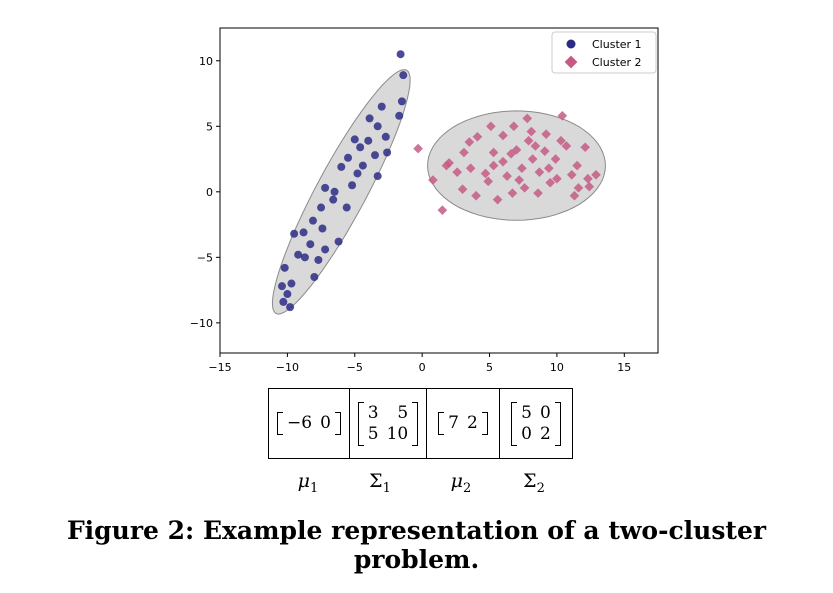 This screenshot has height=593, width=833. I want to click on x-axis-ticks: −15 −10 −5 0 5 10 15, so click(419, 363).